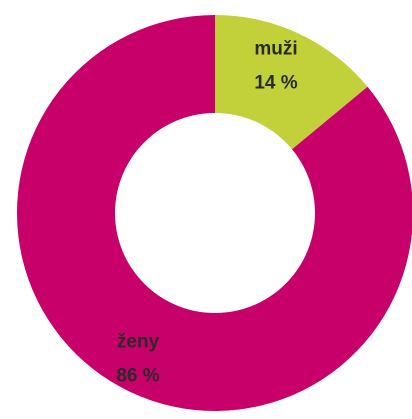 The width and height of the screenshot is (412, 419). Describe the element at coordinates (275, 48) in the screenshot. I see `slice-label: muži` at that location.